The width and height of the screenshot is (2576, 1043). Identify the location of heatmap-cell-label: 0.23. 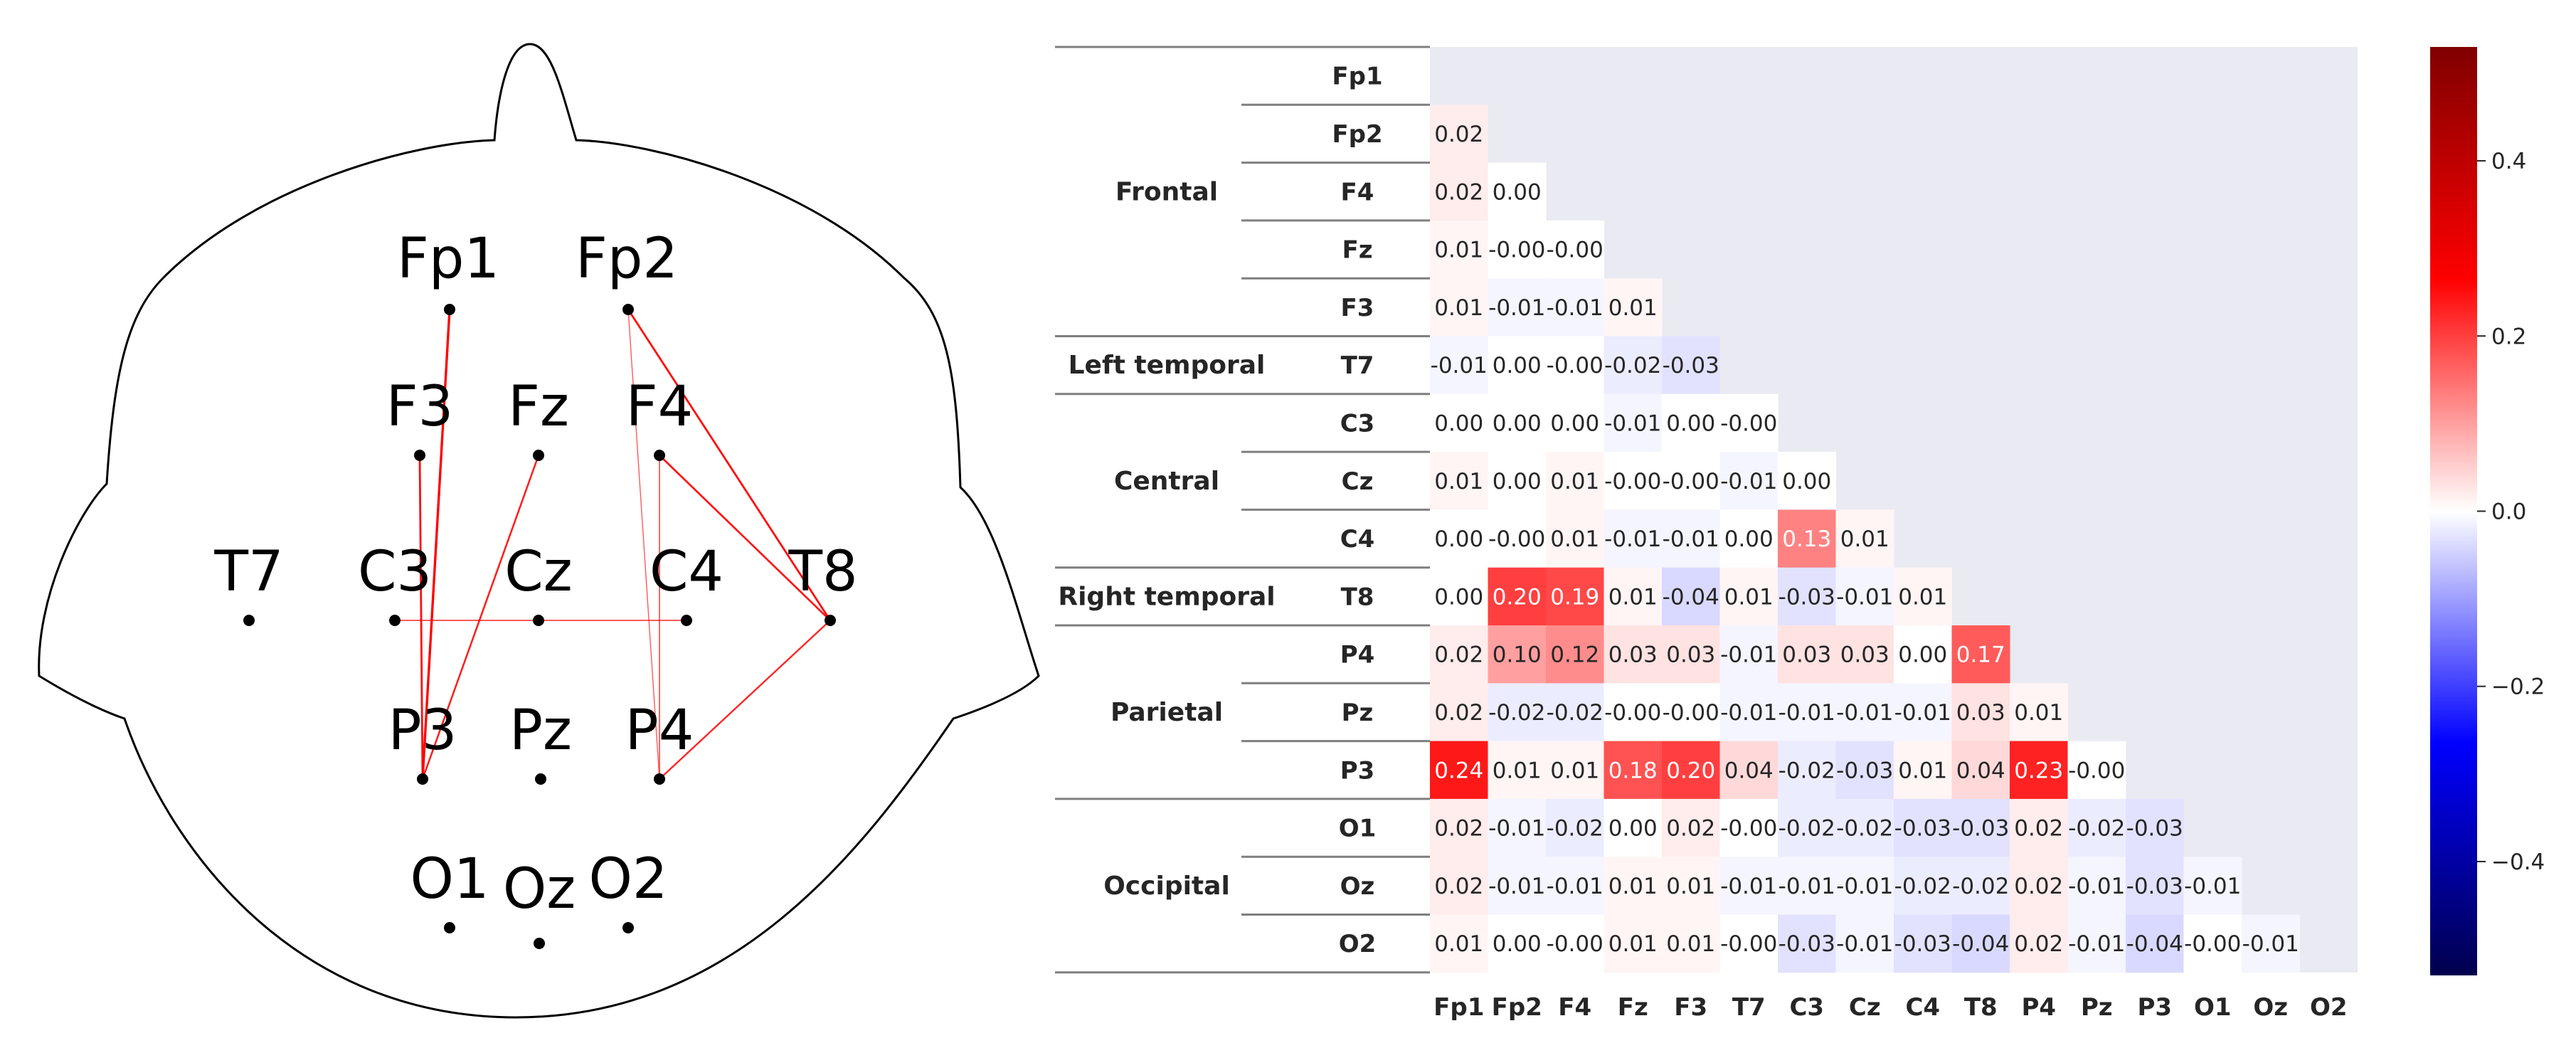
(2038, 770).